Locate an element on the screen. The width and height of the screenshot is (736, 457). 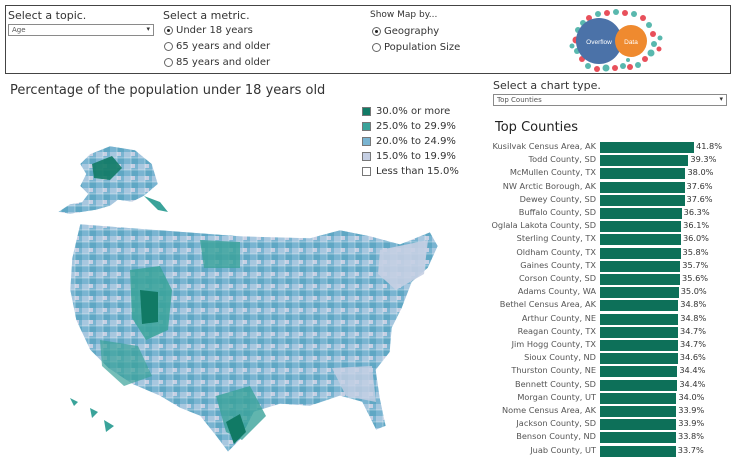
hawaii-islands is located at coordinates (92, 415).